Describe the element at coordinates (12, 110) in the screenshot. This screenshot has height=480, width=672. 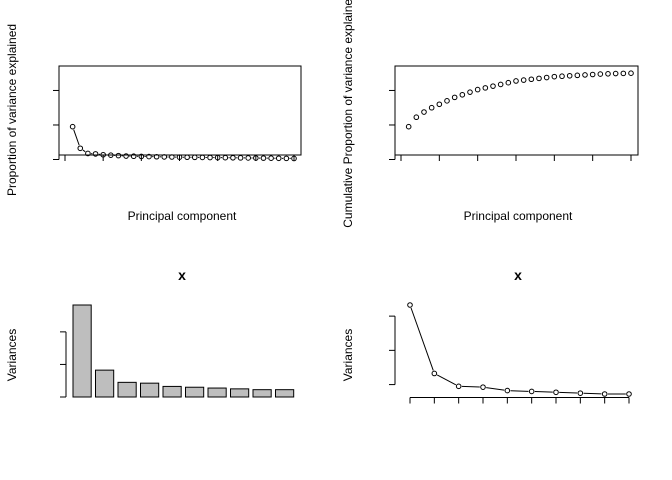
I see `pve-y-axis-label: Proportion of variance explained` at that location.